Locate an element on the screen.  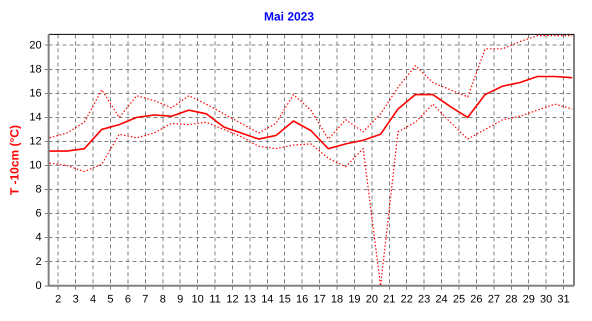
x-tick-label: 26 is located at coordinates (476, 299).